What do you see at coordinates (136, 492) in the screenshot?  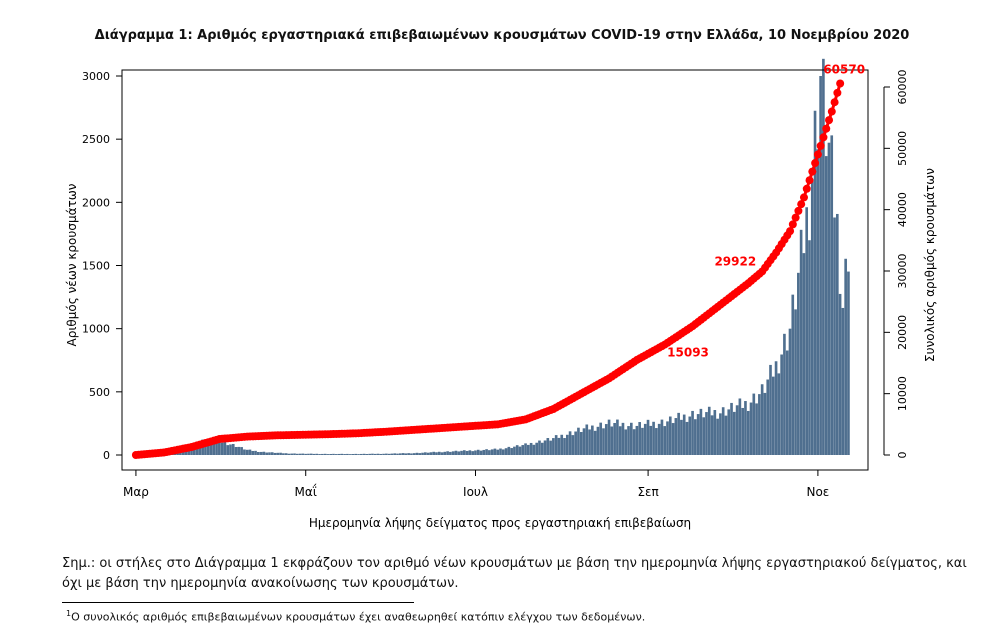 I see `x-tick-label: Μαρ` at bounding box center [136, 492].